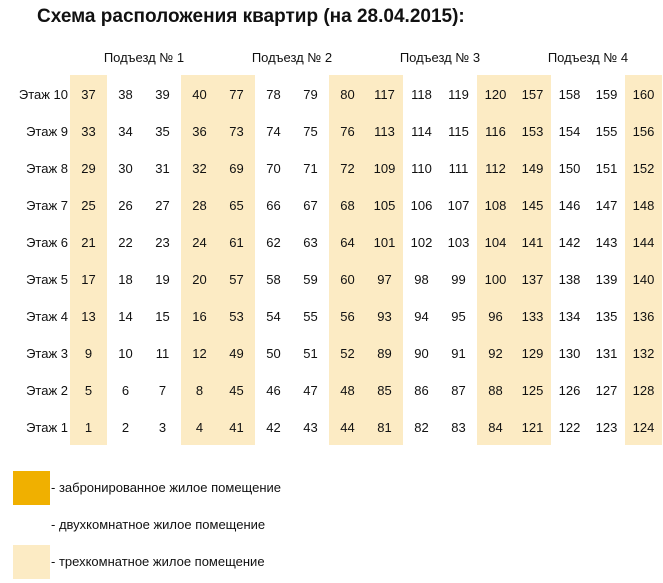  Describe the element at coordinates (495, 168) in the screenshot. I see `apartment-cell: 112` at that location.